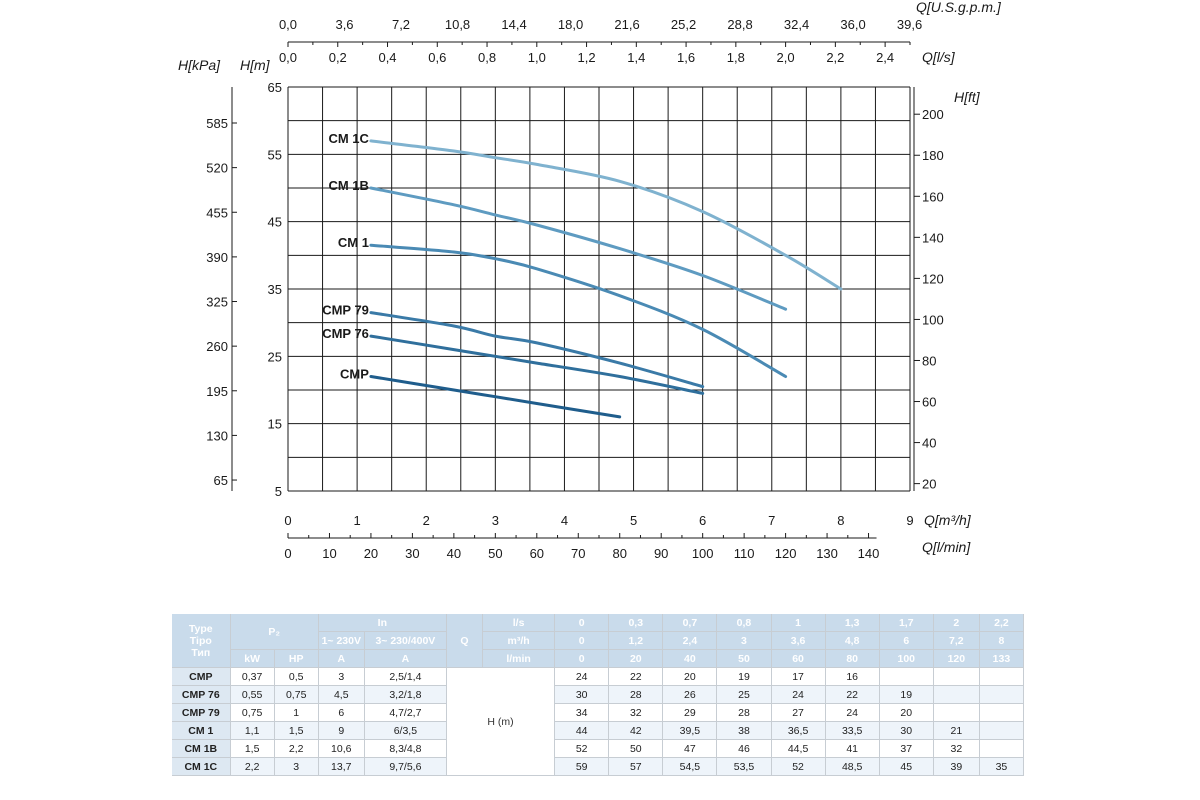 This screenshot has width=1200, height=800. I want to click on curve-cm-1c, so click(606, 215).